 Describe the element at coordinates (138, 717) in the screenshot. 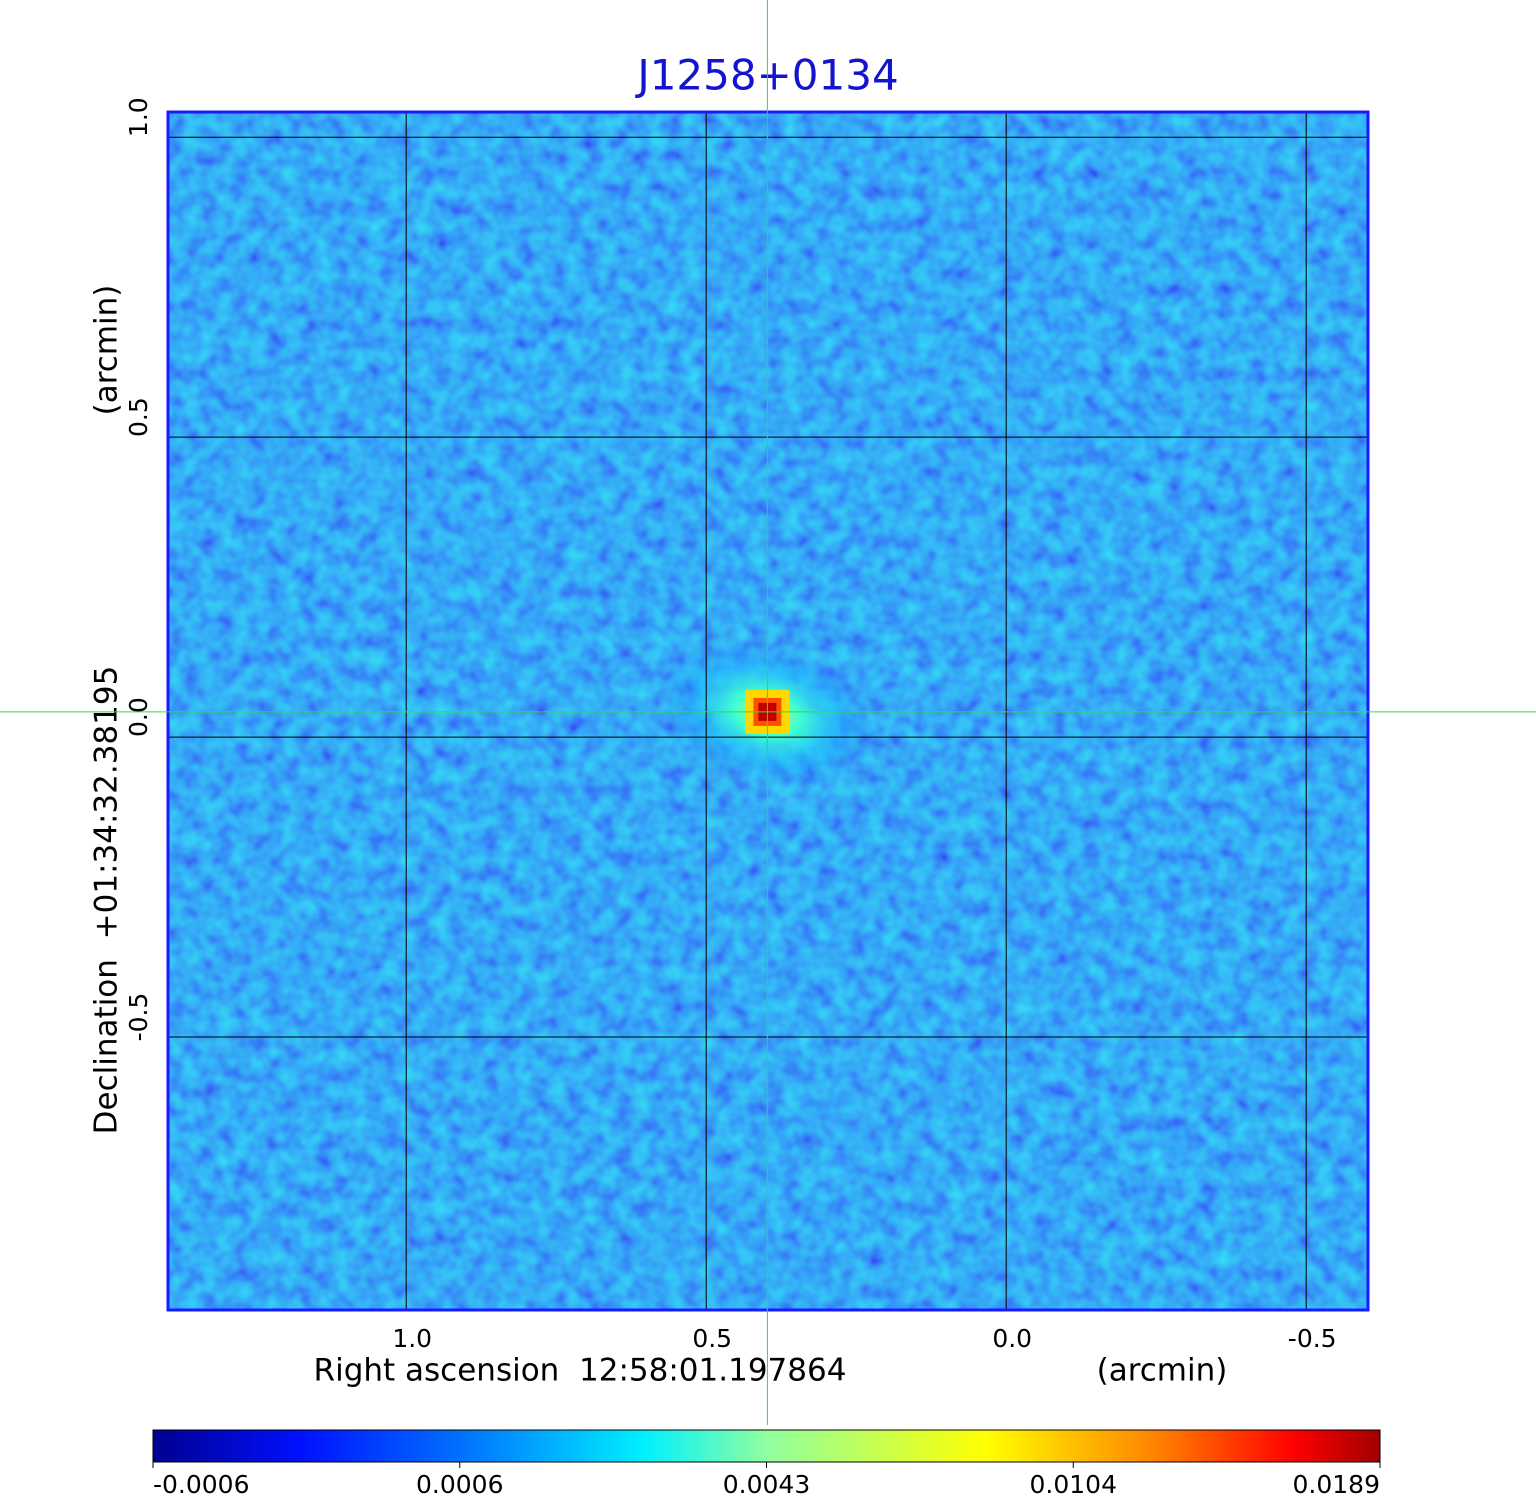

I see `y-tick-label: 0.0` at that location.